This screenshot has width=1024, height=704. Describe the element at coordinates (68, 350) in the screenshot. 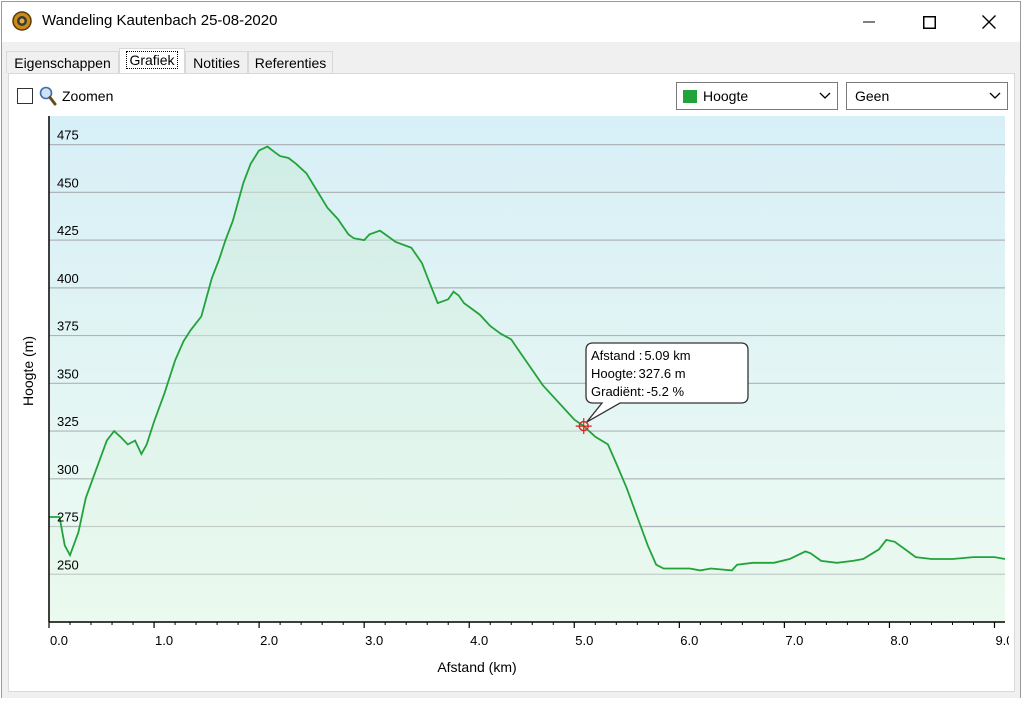

I see `y-axis-ticks: 250 275 300 325 350 375 400 425 450 475` at that location.